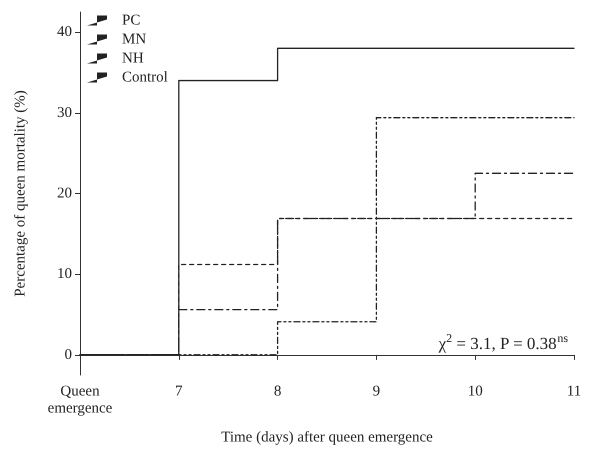 The width and height of the screenshot is (596, 456). What do you see at coordinates (179, 392) in the screenshot?
I see `x-tick-label: 7` at bounding box center [179, 392].